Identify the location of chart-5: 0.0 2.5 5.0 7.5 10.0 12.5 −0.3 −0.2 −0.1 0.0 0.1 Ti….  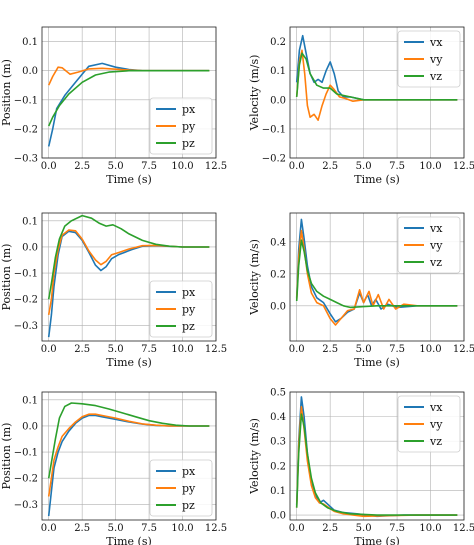
(113, 468).